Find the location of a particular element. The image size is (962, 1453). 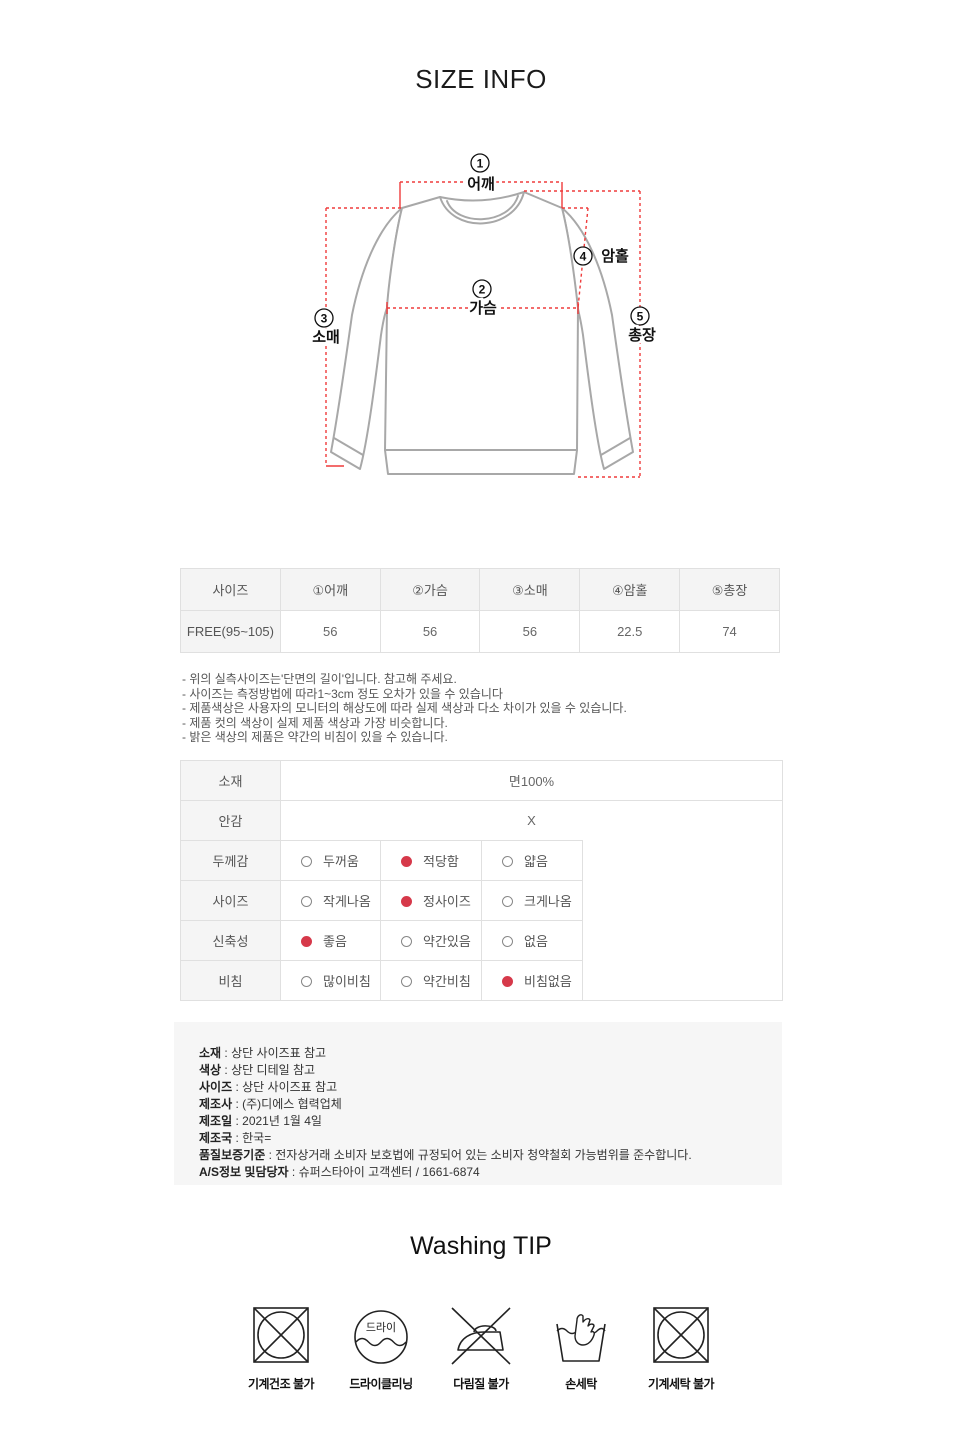

material-value: 면100% is located at coordinates (531, 780).